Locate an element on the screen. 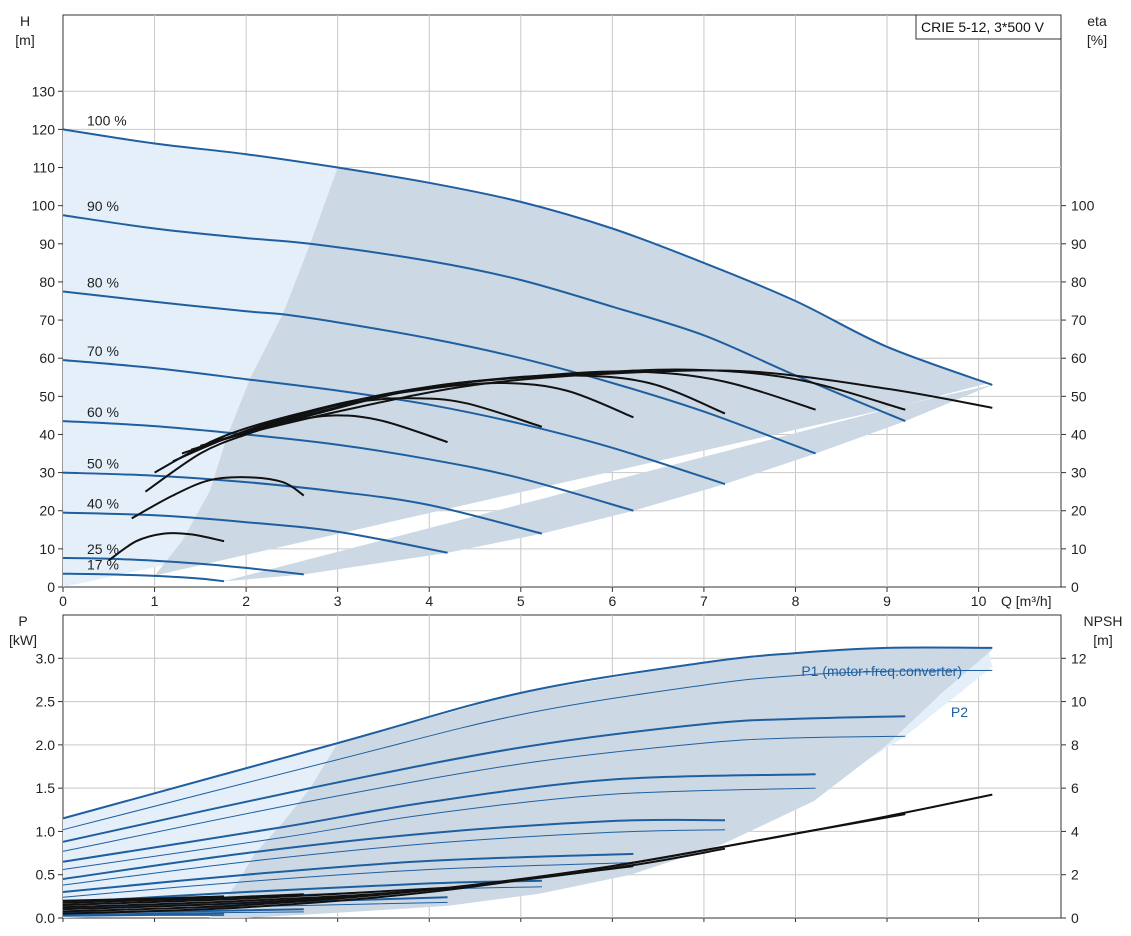 This screenshot has width=1131, height=936. y-tick-label: 50 is located at coordinates (47, 396).